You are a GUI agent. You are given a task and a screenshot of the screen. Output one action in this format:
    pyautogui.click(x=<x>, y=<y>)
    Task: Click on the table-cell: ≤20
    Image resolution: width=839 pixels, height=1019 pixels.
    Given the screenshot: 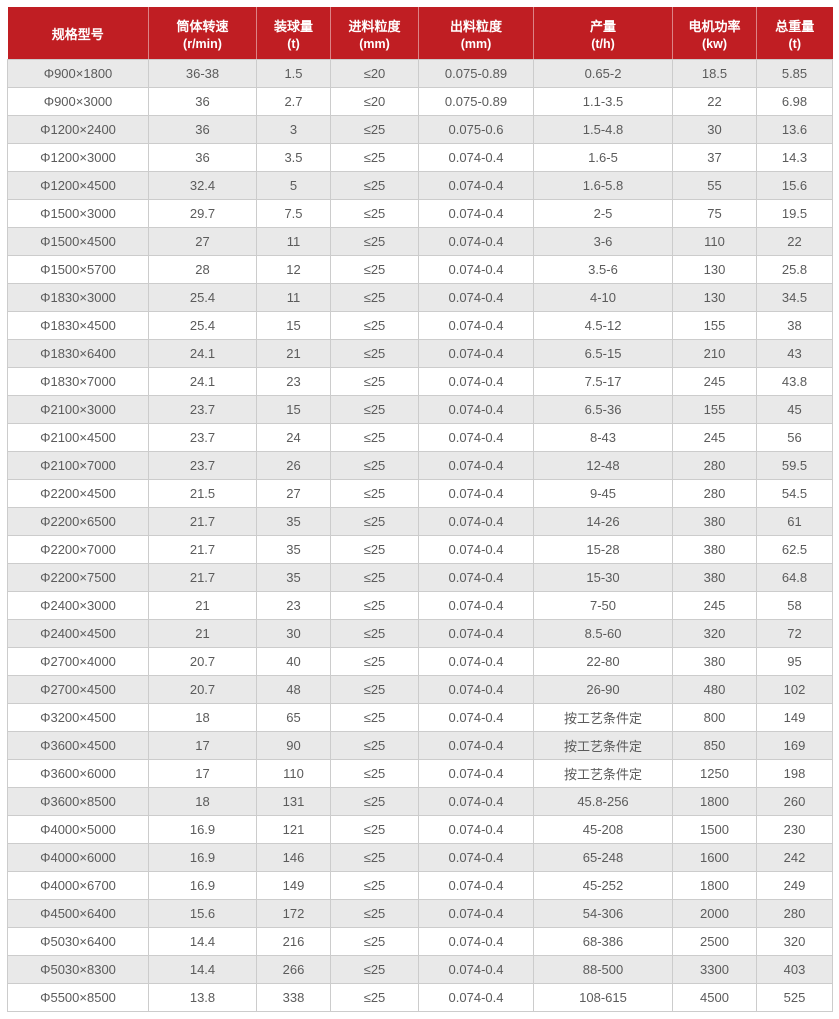 What is the action you would take?
    pyautogui.click(x=374, y=73)
    